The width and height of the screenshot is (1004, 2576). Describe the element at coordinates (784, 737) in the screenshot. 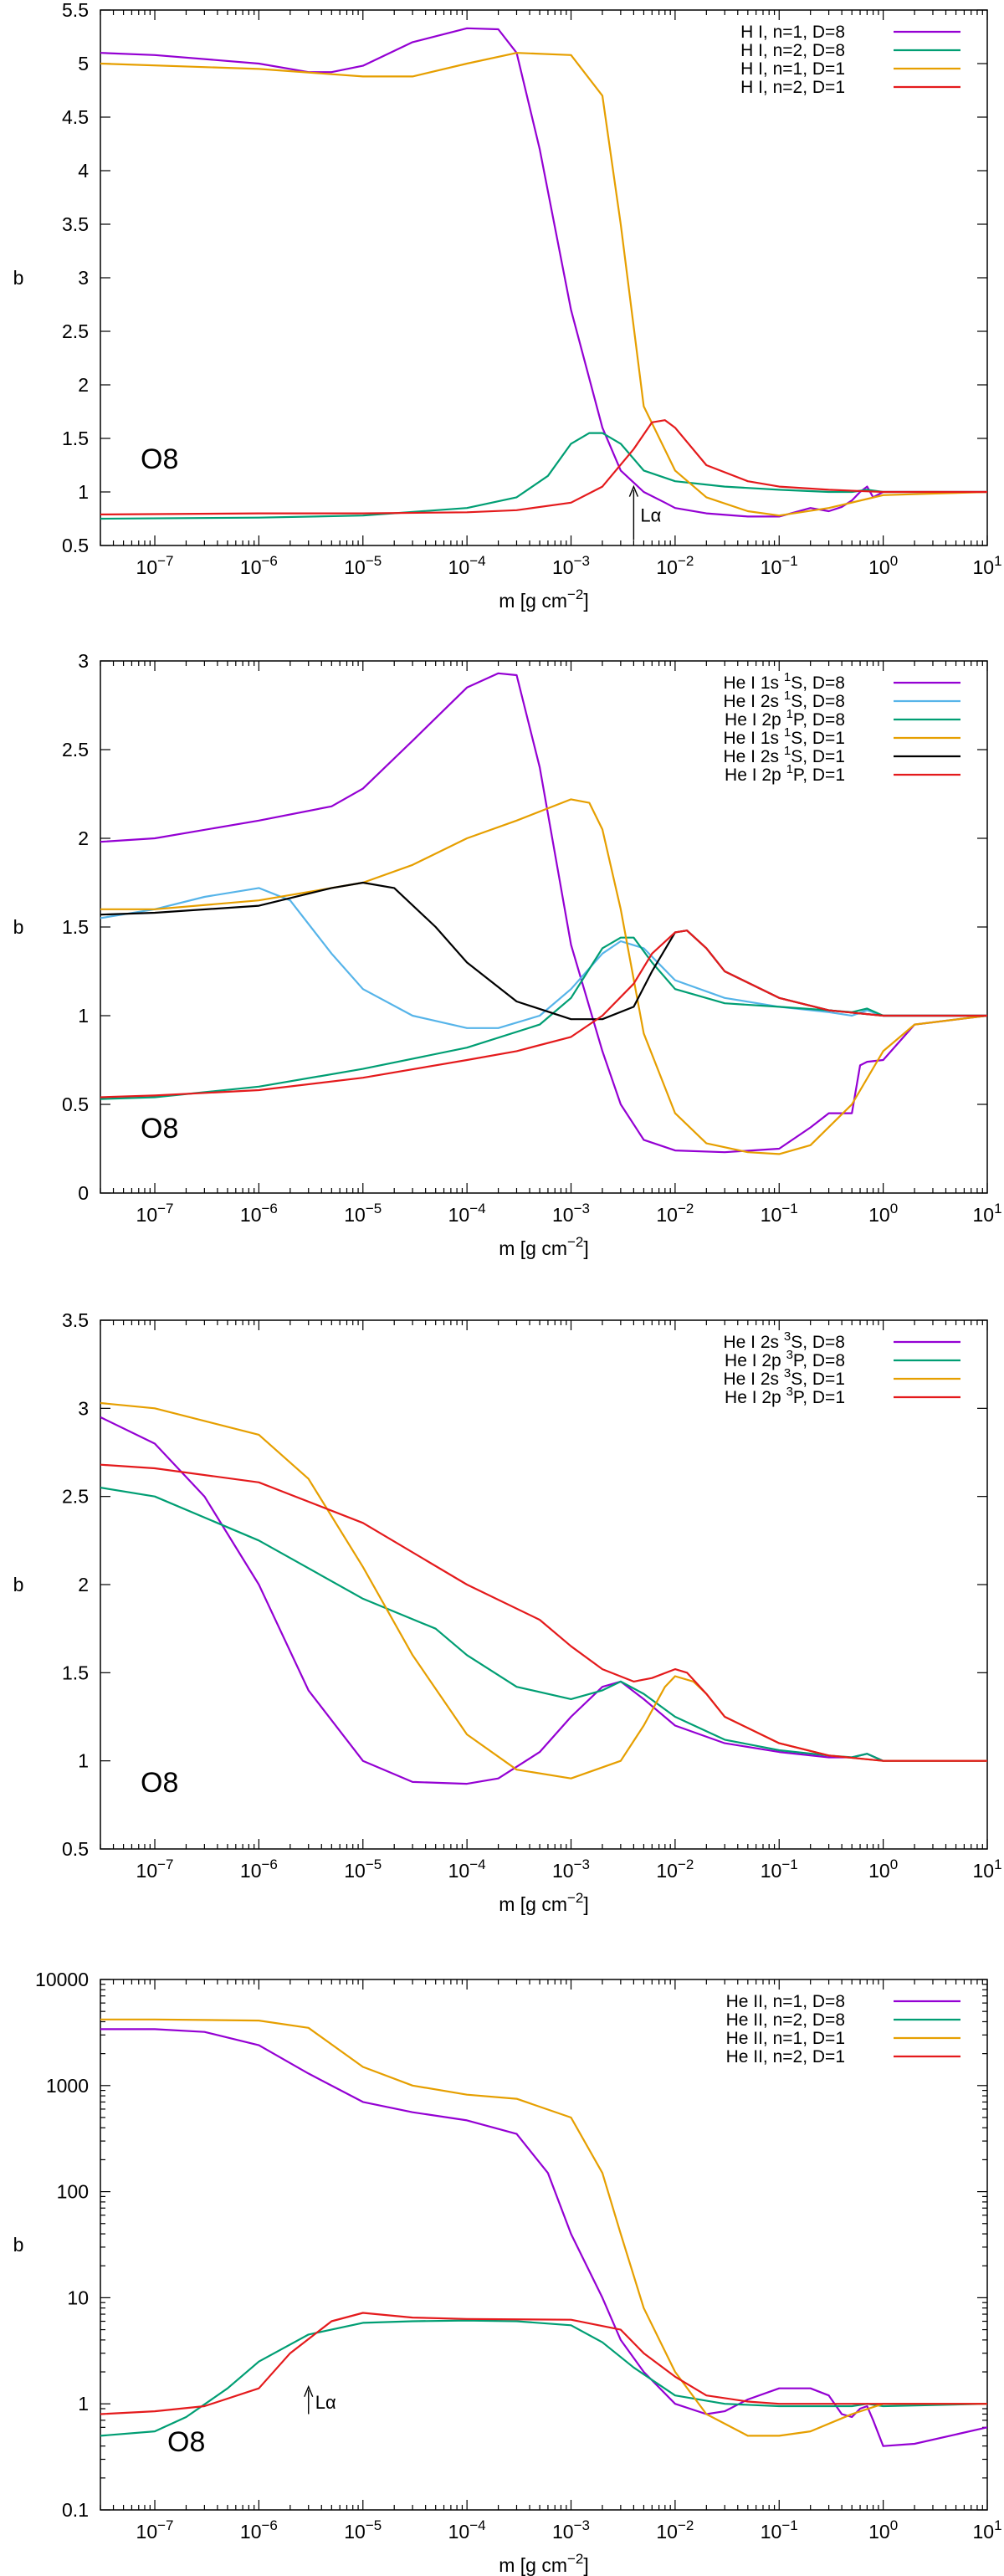

I see `legend-label-4: He I 1s 1S, D=1` at that location.